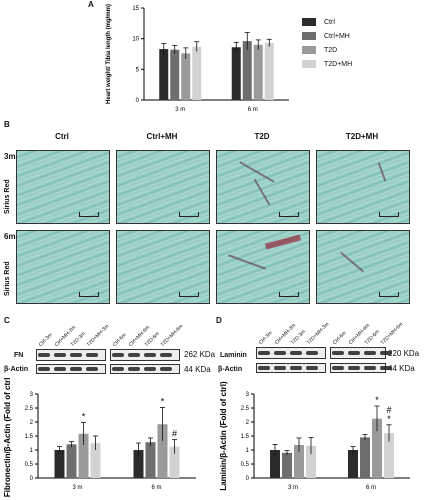 The height and width of the screenshot is (500, 424). What do you see at coordinates (163, 267) in the screenshot?
I see `micrograph-ctrl-mh-6m` at bounding box center [163, 267].